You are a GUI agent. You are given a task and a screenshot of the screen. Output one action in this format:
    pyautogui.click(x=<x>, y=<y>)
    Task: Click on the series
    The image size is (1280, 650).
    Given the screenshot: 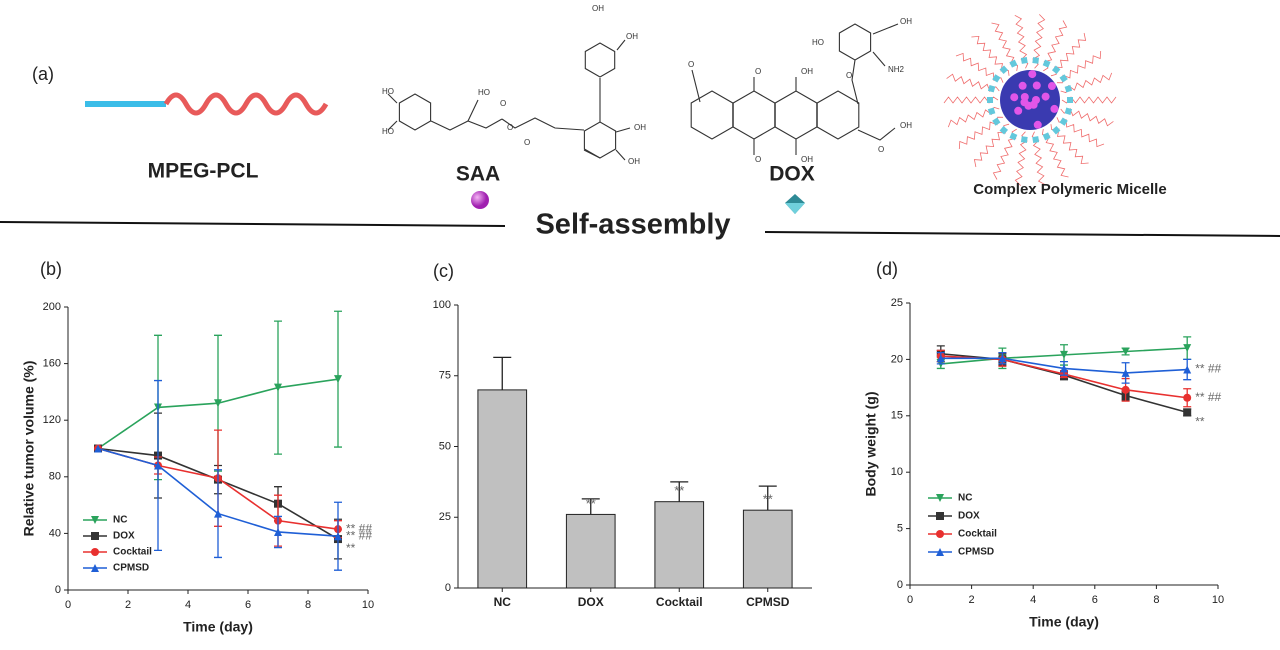 What is the action you would take?
    pyautogui.click(x=1064, y=367)
    